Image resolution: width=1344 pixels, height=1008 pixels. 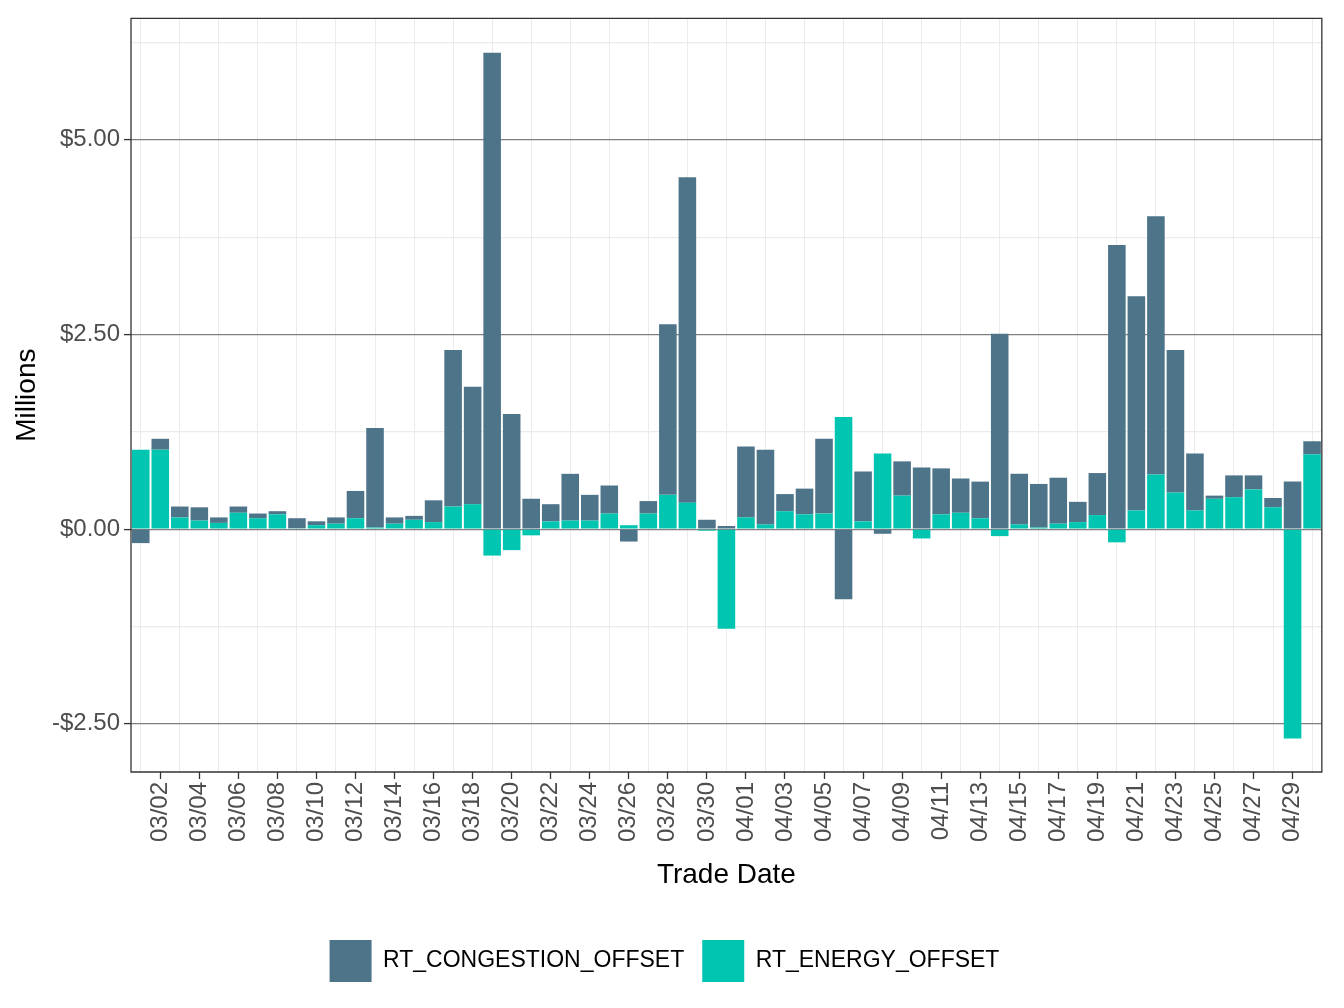 What do you see at coordinates (236, 812) in the screenshot?
I see `x-tick-label: 03/06` at bounding box center [236, 812].